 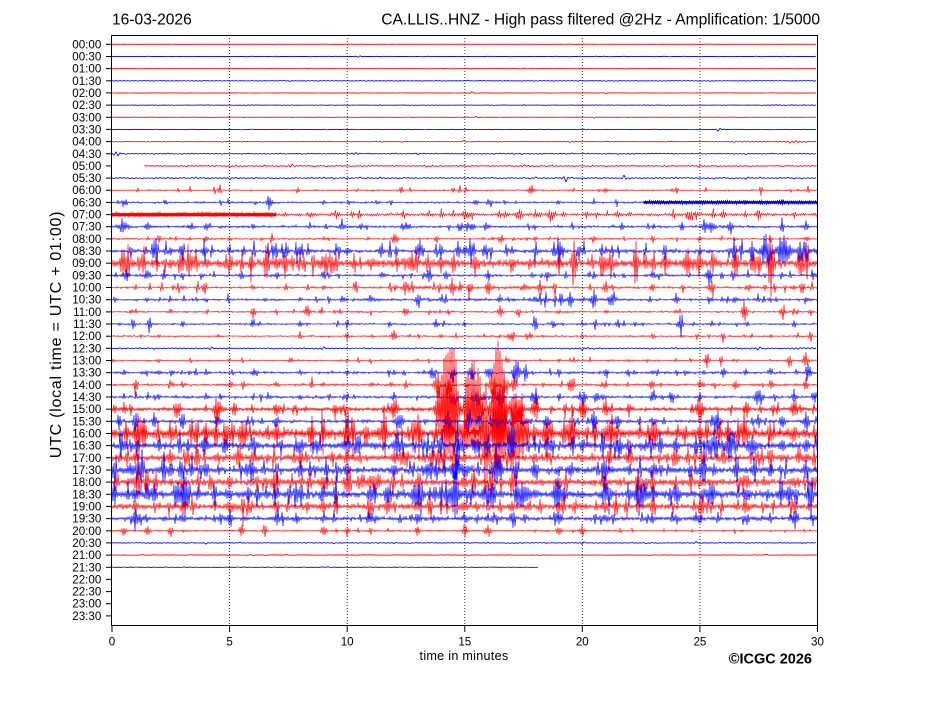 I want to click on svg-text: 05:00, so click(x=86, y=166).